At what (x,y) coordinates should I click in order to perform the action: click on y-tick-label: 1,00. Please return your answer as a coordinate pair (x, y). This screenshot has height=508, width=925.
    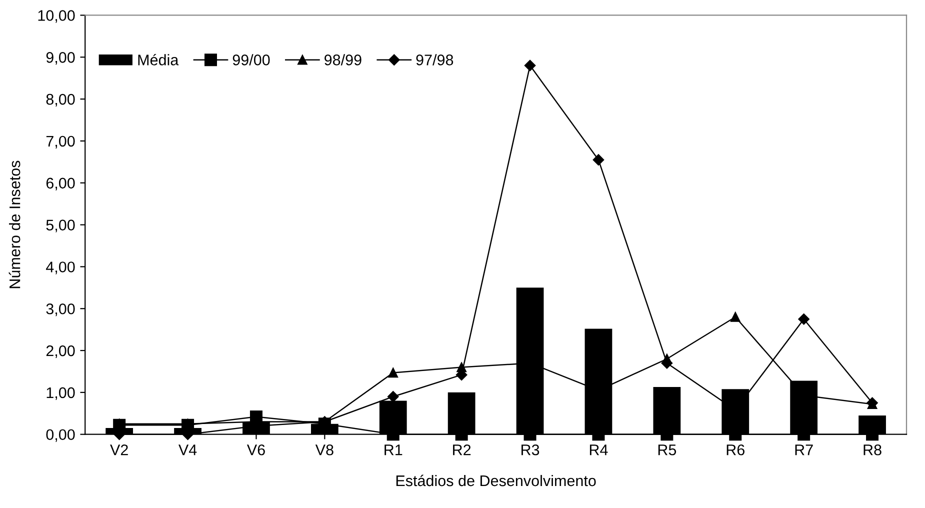
    Looking at the image, I should click on (60, 393).